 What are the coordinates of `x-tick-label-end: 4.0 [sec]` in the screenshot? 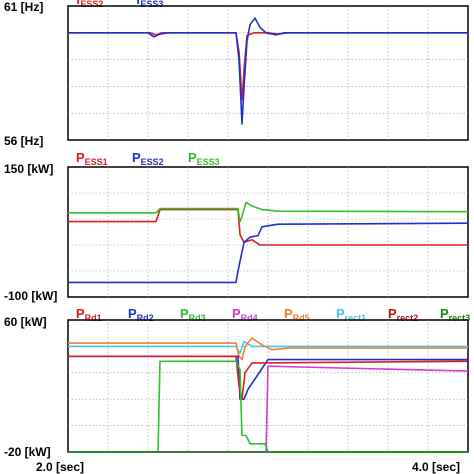 It's located at (436, 467).